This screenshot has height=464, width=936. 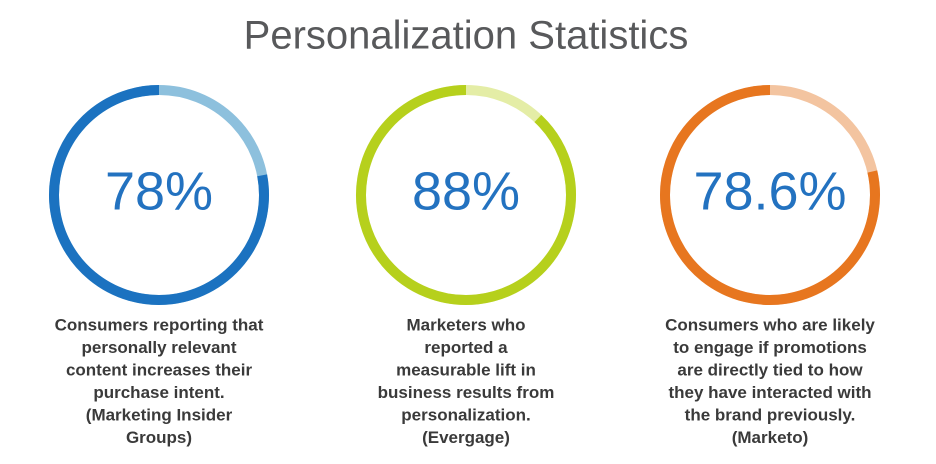 What do you see at coordinates (466, 392) in the screenshot?
I see `caption-line: business results from` at bounding box center [466, 392].